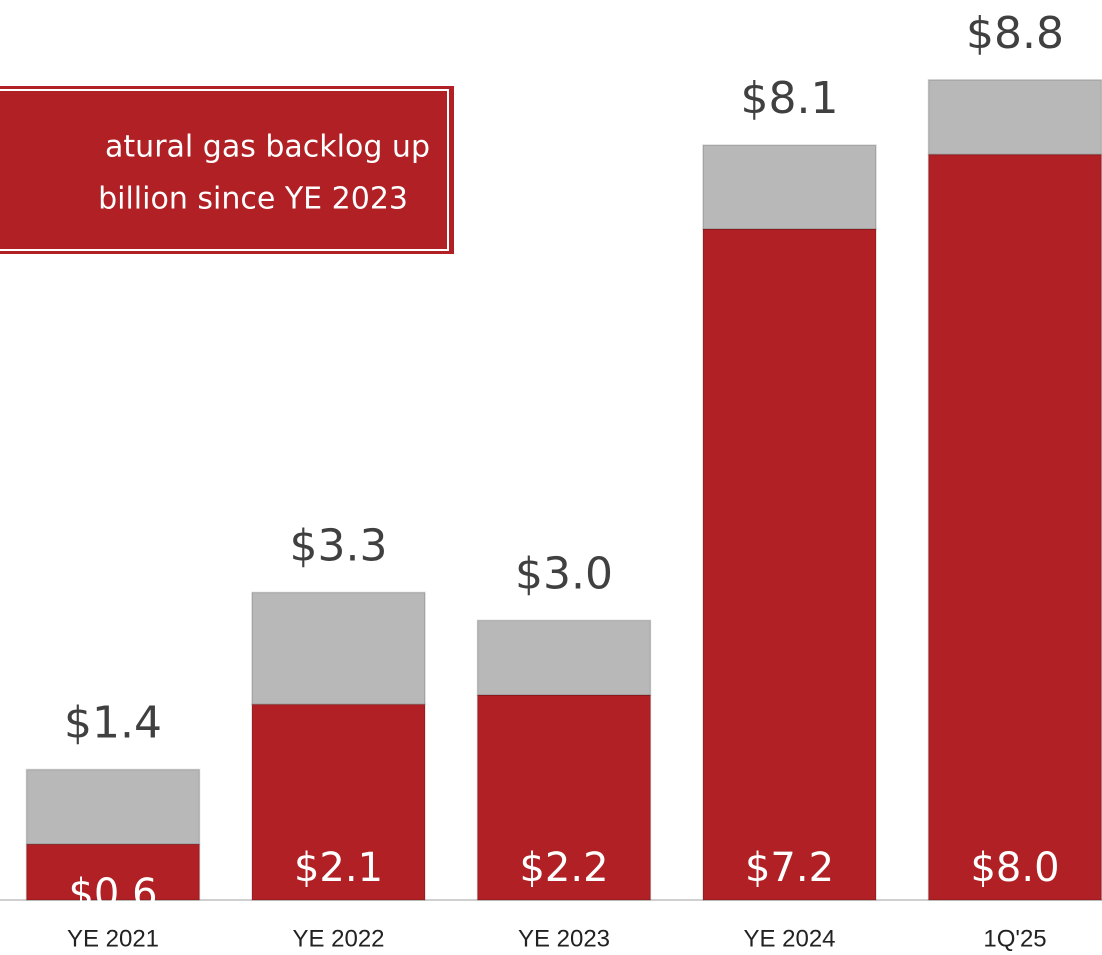 The height and width of the screenshot is (955, 1102). What do you see at coordinates (789, 868) in the screenshot?
I see `value-label: $7.2` at bounding box center [789, 868].